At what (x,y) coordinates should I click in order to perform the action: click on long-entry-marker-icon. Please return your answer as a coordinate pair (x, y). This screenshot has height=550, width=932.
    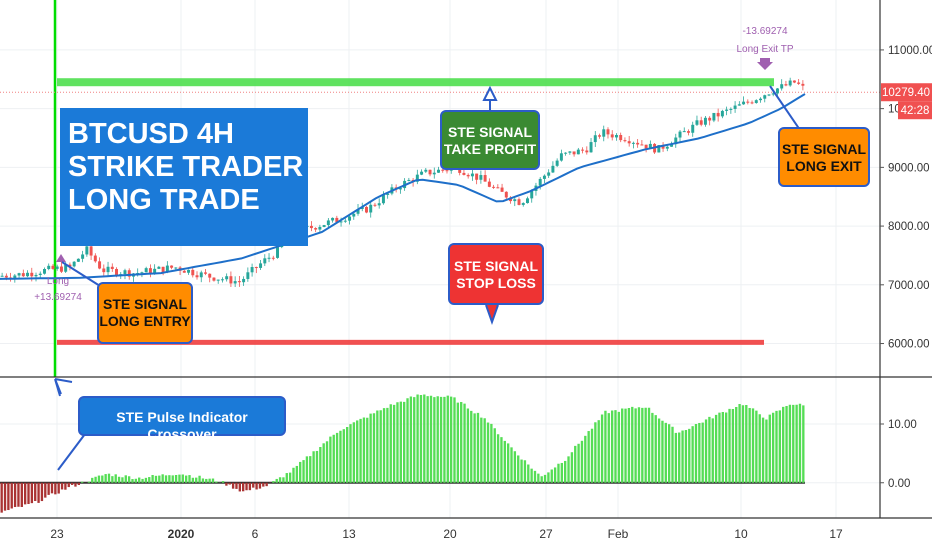
    Looking at the image, I should click on (61, 258).